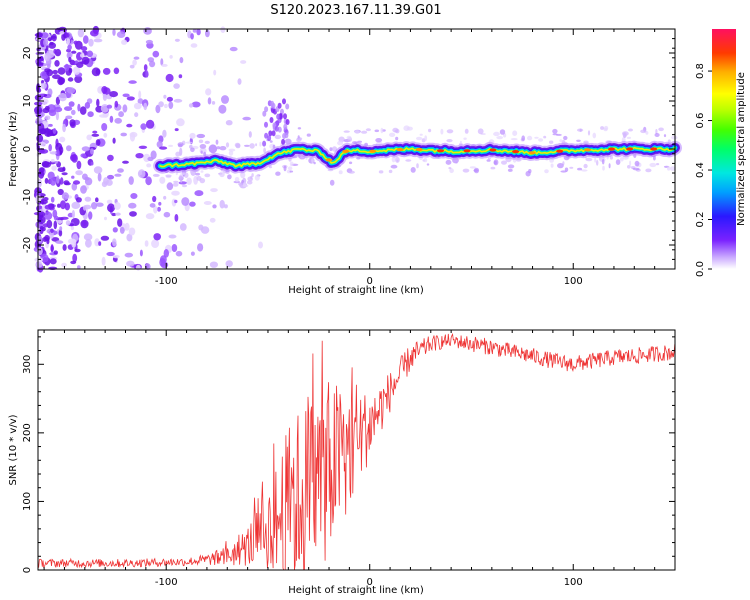  What do you see at coordinates (27, 245) in the screenshot?
I see `y-tick-label: -20` at bounding box center [27, 245].